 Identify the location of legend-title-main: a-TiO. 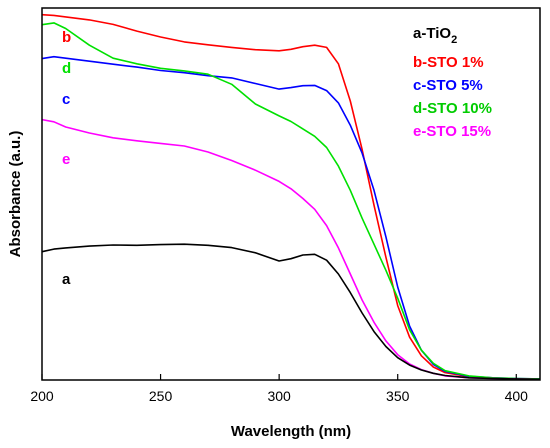
(432, 33).